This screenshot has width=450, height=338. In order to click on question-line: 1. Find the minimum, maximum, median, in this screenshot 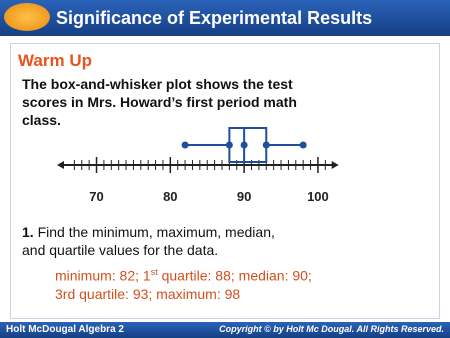, I will do `click(148, 232)`.